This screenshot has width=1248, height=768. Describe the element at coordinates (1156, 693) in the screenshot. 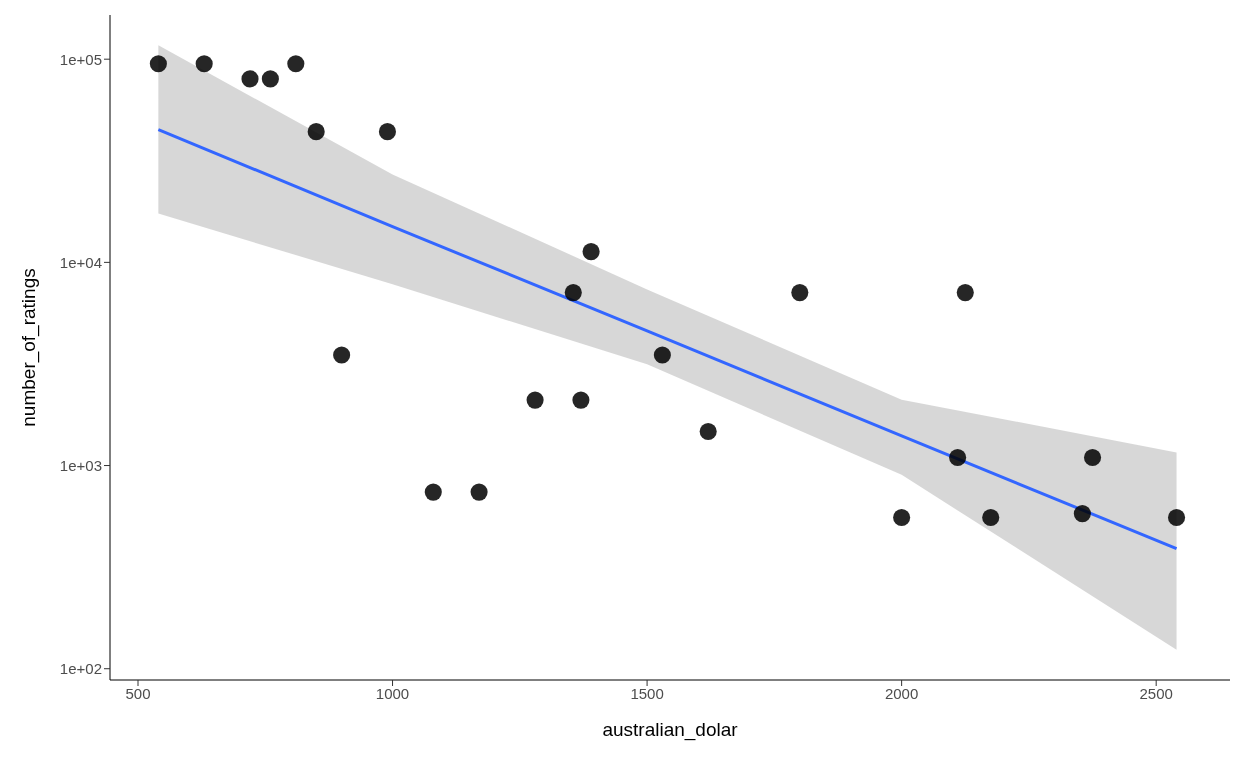

I see `x-tick-label: 2500` at that location.